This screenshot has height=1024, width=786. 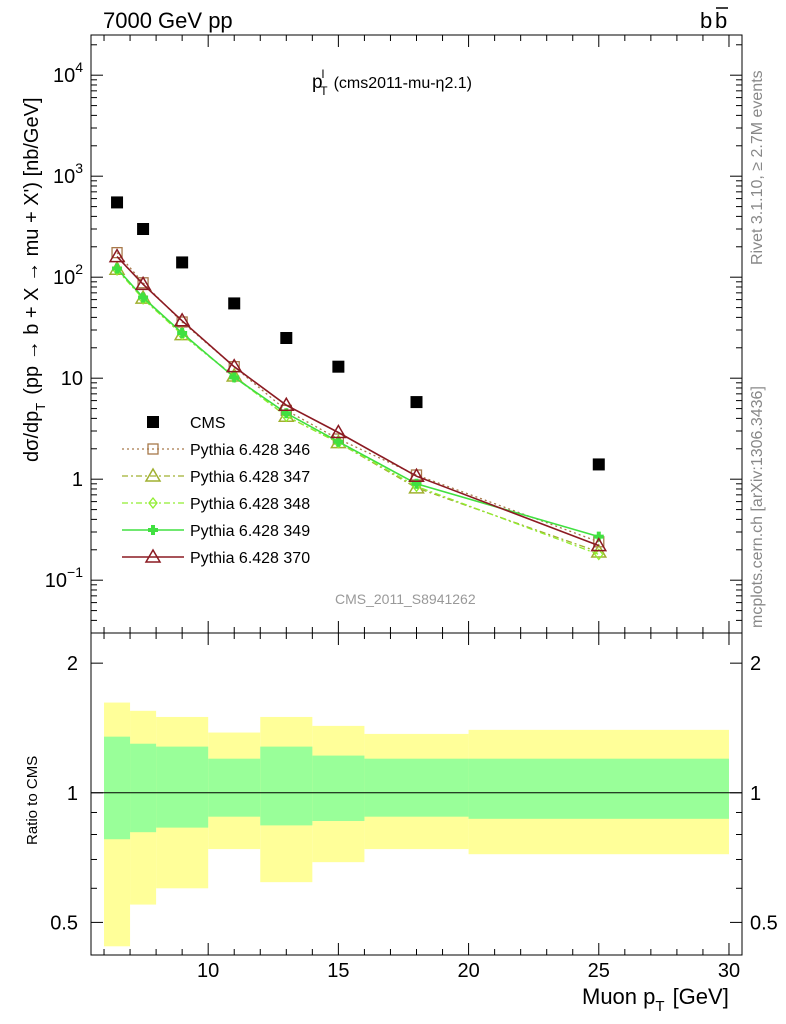 I want to click on y-axis-label: dσ/dpT (pp → b + X → mu + X') [nb/GeV], so click(x=34, y=279).